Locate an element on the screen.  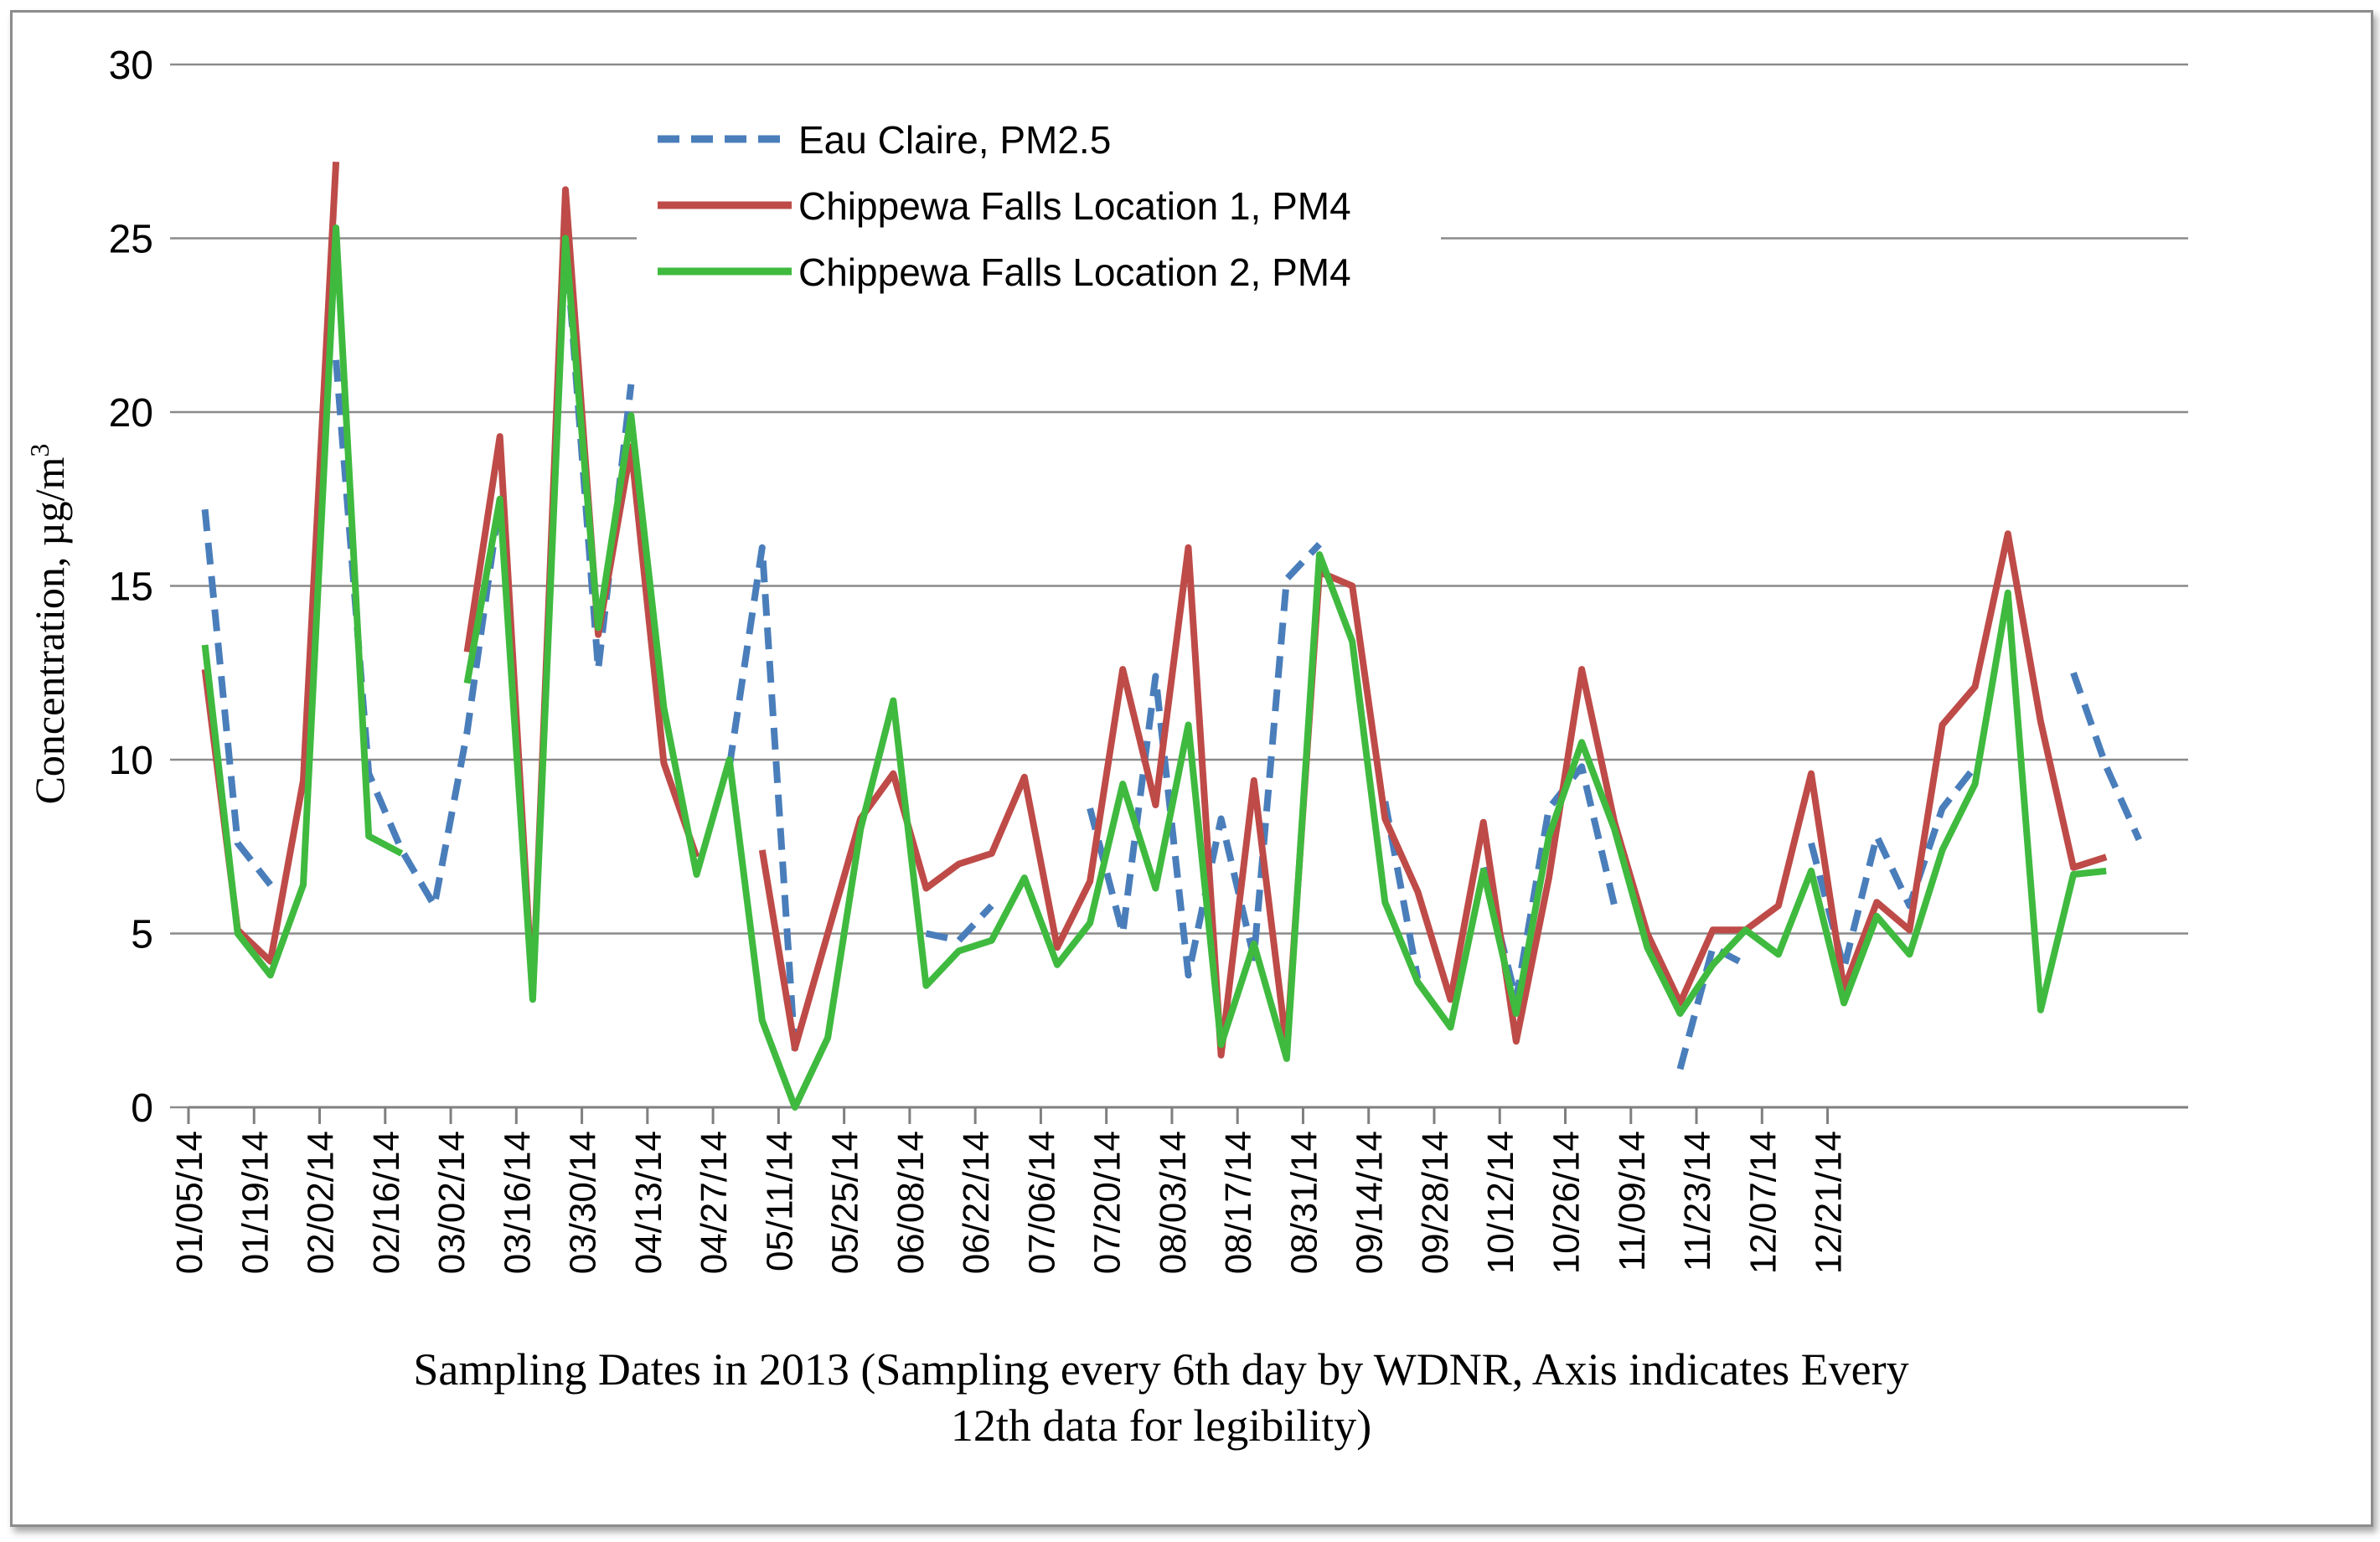
x-tick-label: 08/03/14 is located at coordinates (1173, 1202).